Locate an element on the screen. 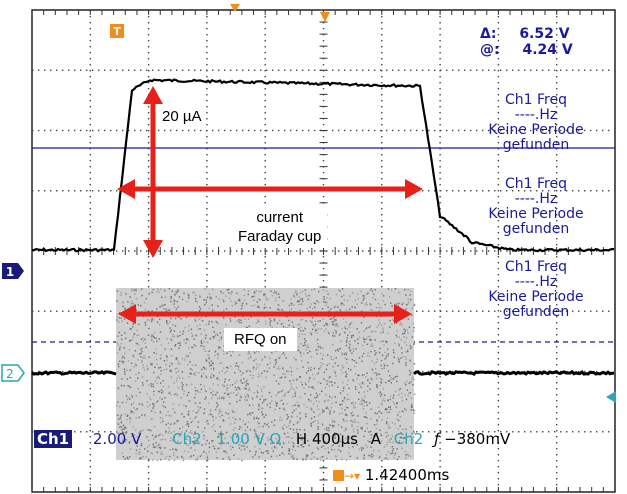 The width and height of the screenshot is (627, 494). horizontal-scale: H 400µs is located at coordinates (326, 439).